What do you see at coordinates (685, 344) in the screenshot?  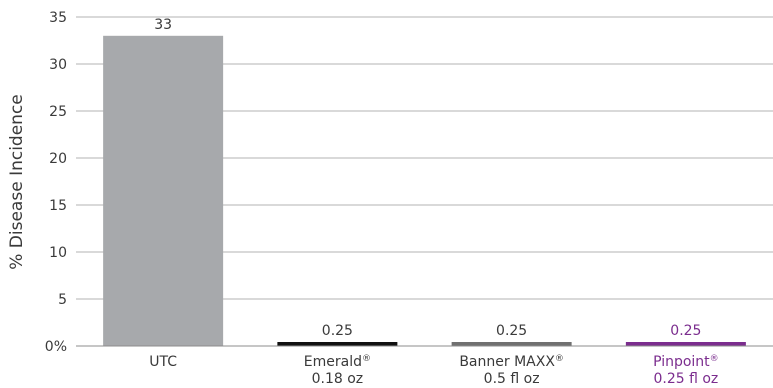 I see `bar-pinpoint` at bounding box center [685, 344].